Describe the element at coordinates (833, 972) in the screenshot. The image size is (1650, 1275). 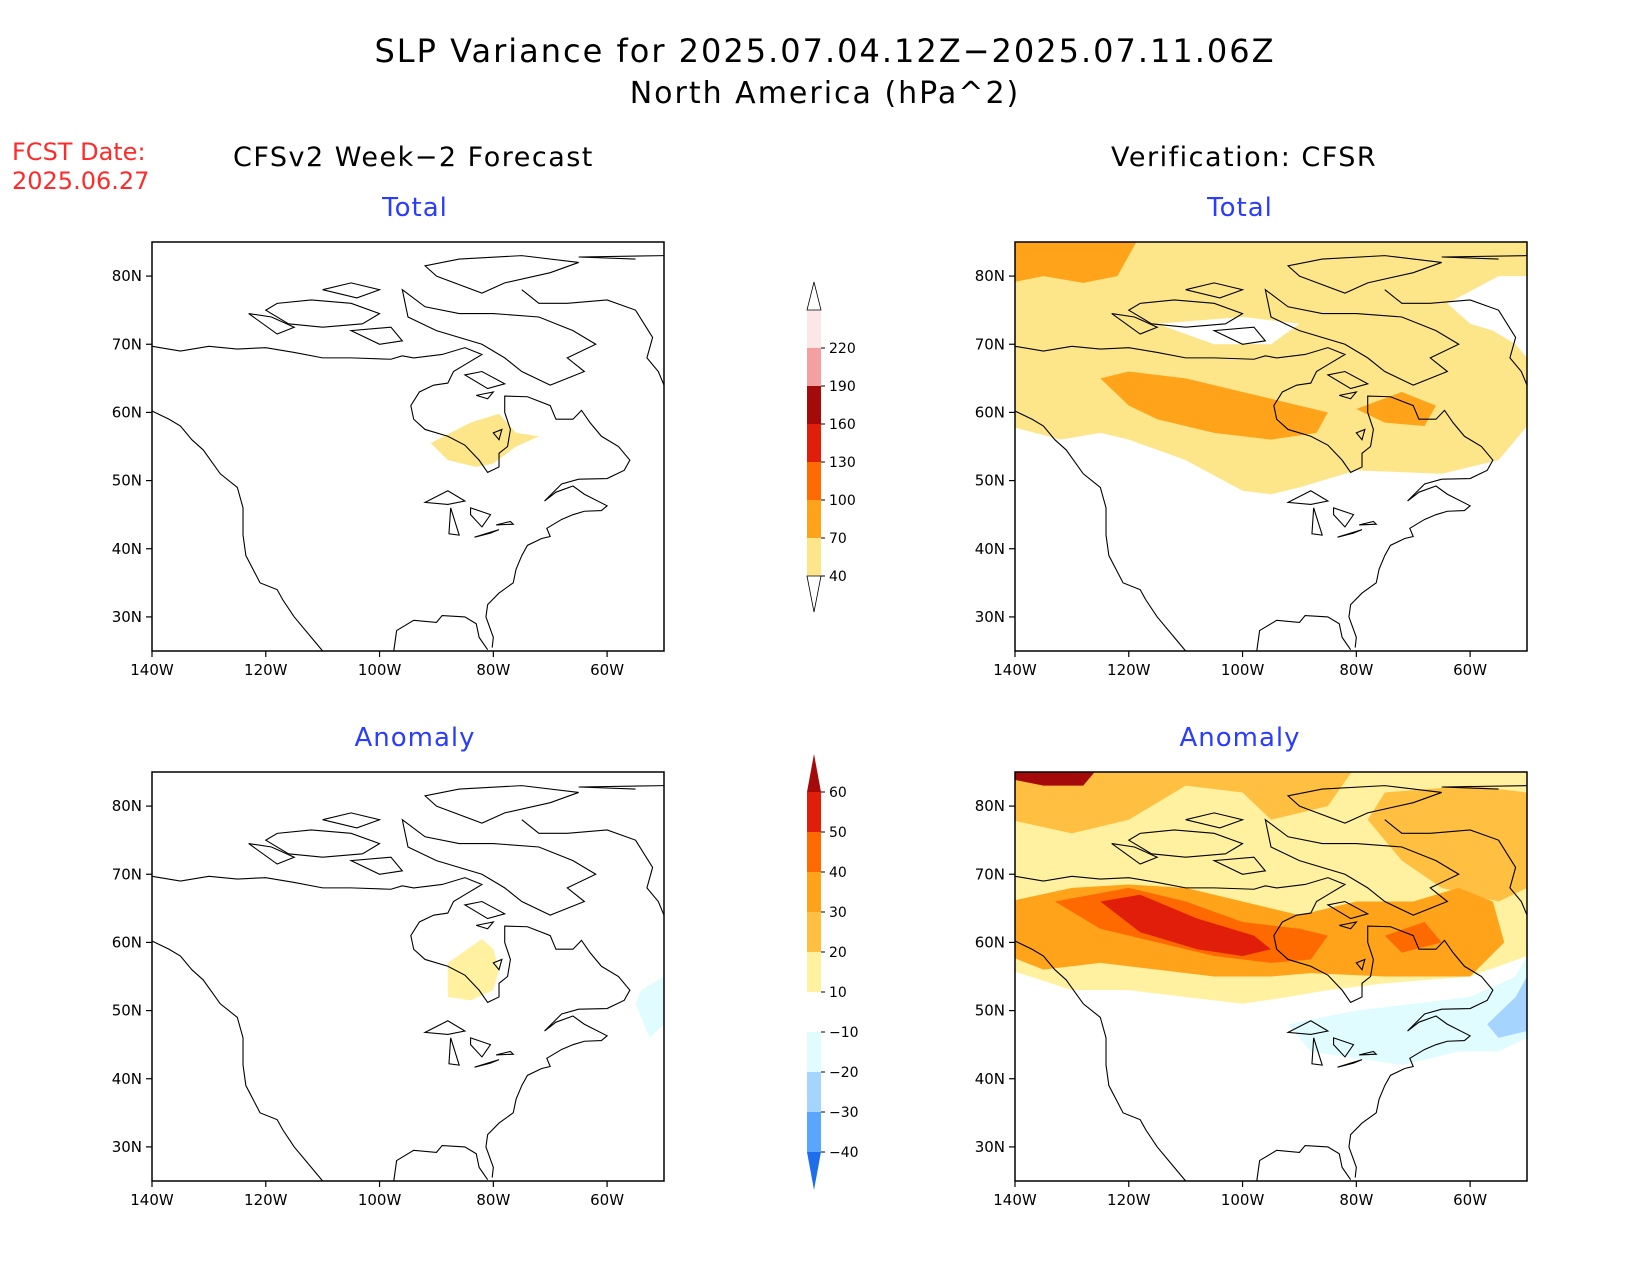
I see `anomaly-colorbar-svg: 60 50 40 30 20 10 −10 −20 −30 −40` at that location.